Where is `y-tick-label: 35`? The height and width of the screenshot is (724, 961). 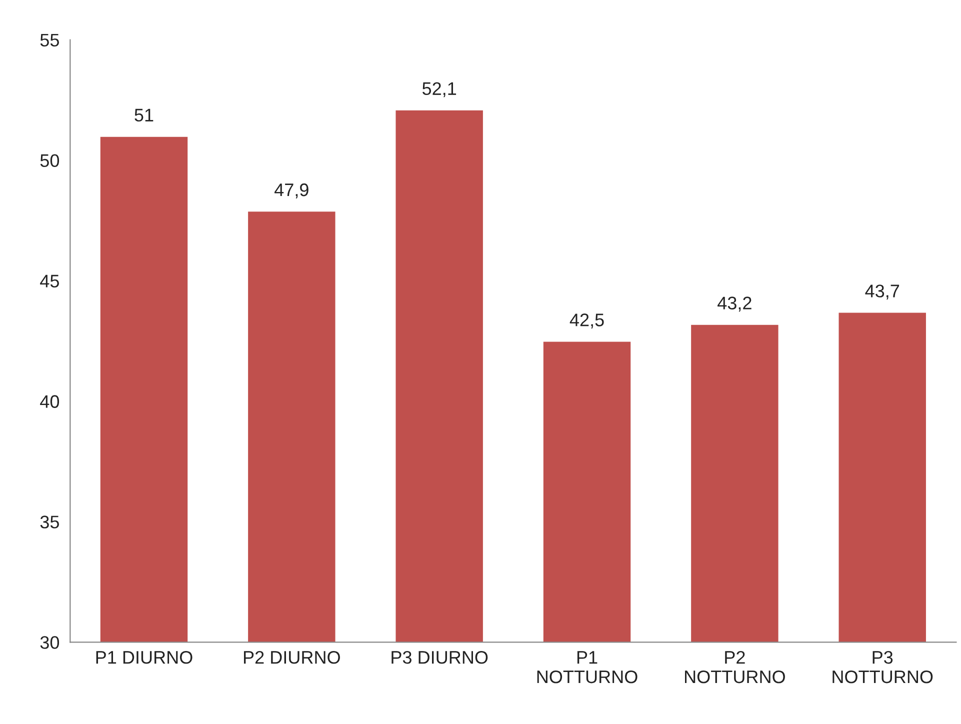
y-tick-label: 35 is located at coordinates (49, 522).